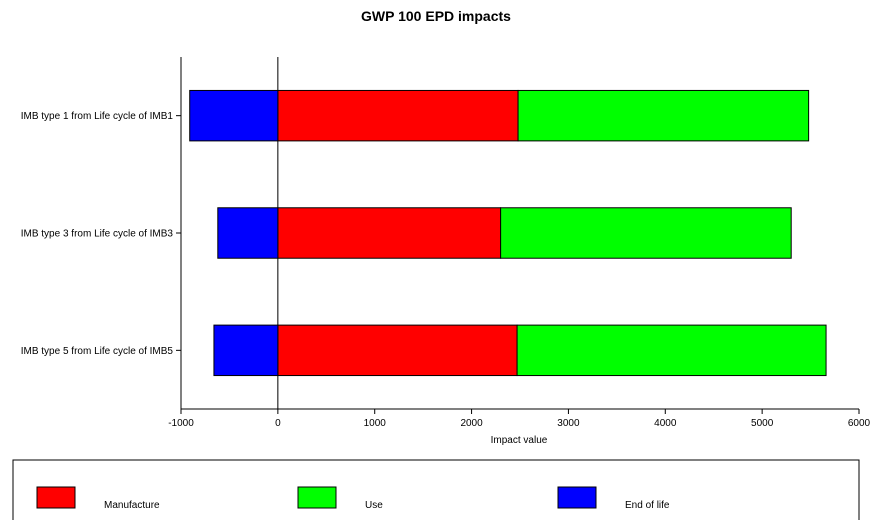 The image size is (872, 520). Describe the element at coordinates (181, 423) in the screenshot. I see `x-tick-label: -1000` at that location.